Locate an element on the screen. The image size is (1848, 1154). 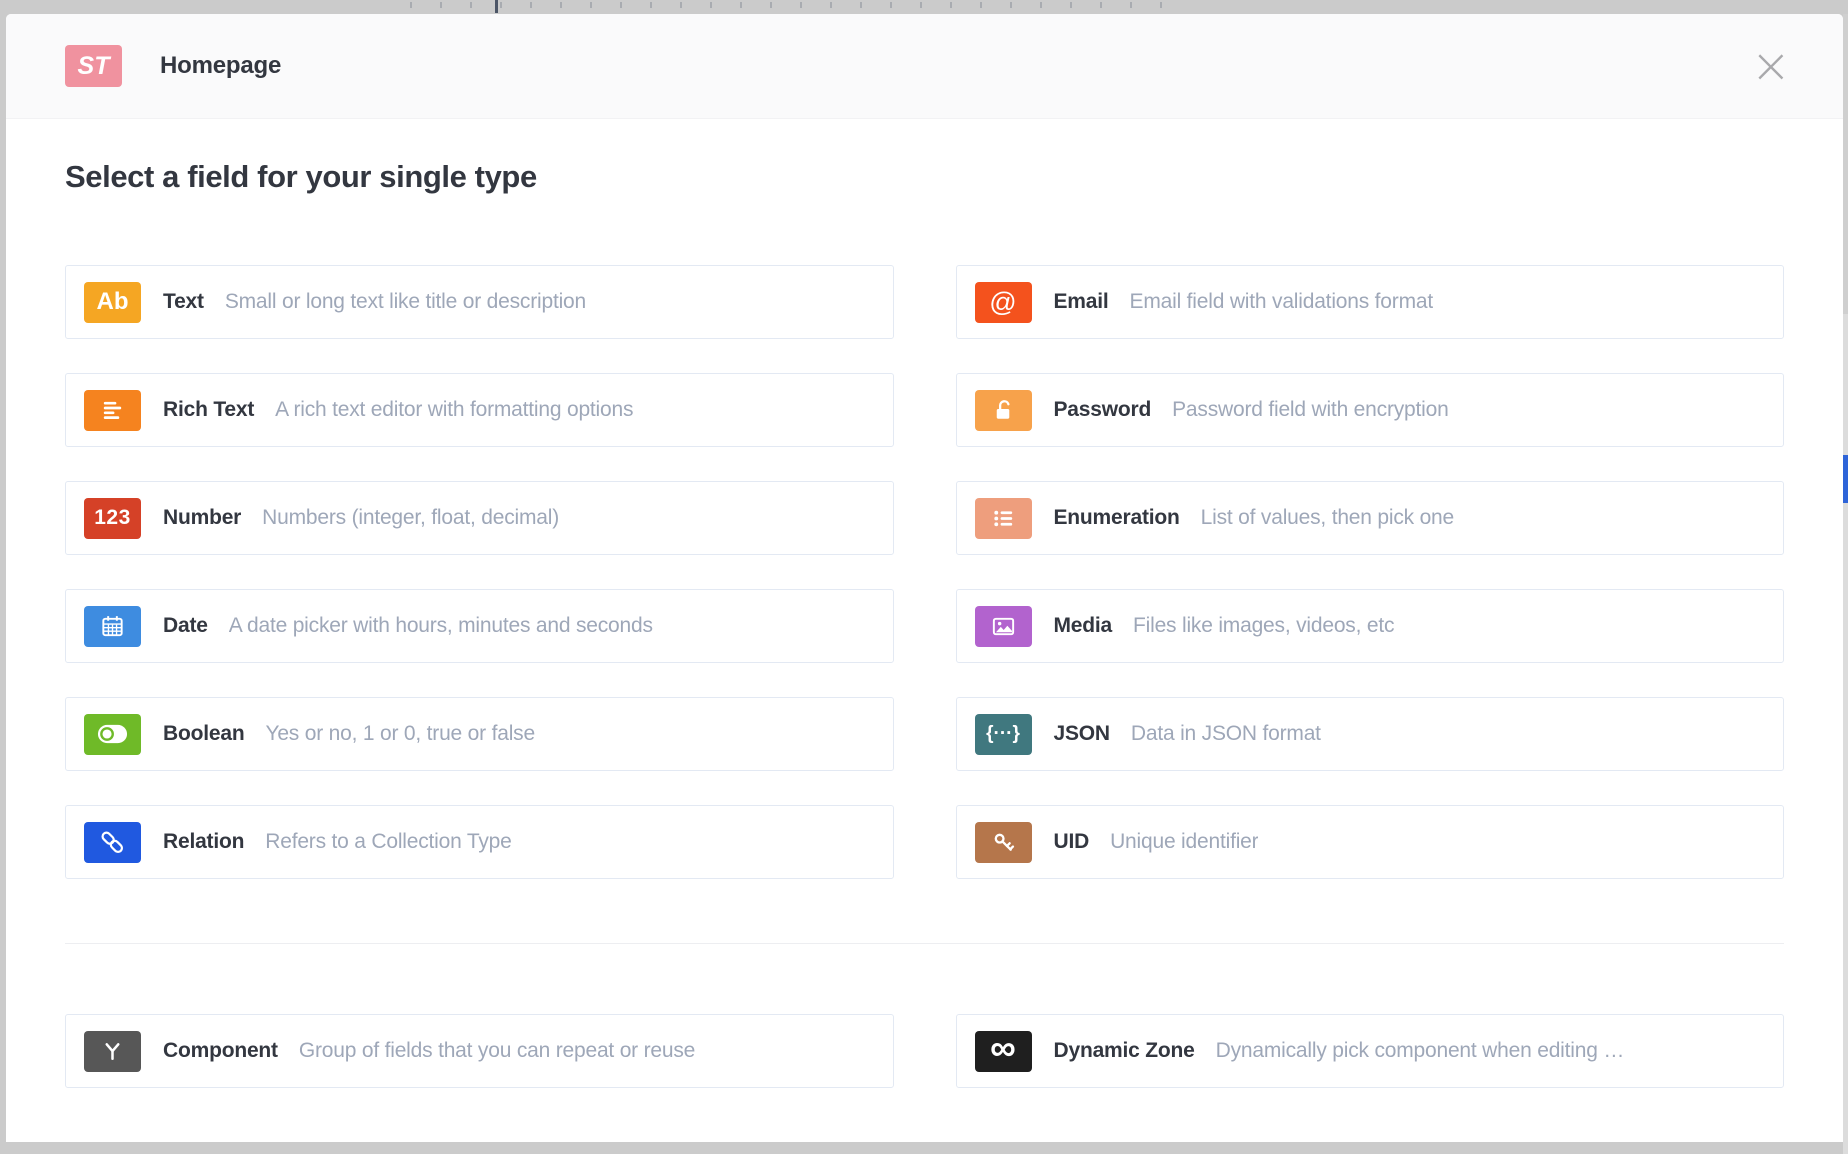
field-label: Component is located at coordinates (220, 1050).